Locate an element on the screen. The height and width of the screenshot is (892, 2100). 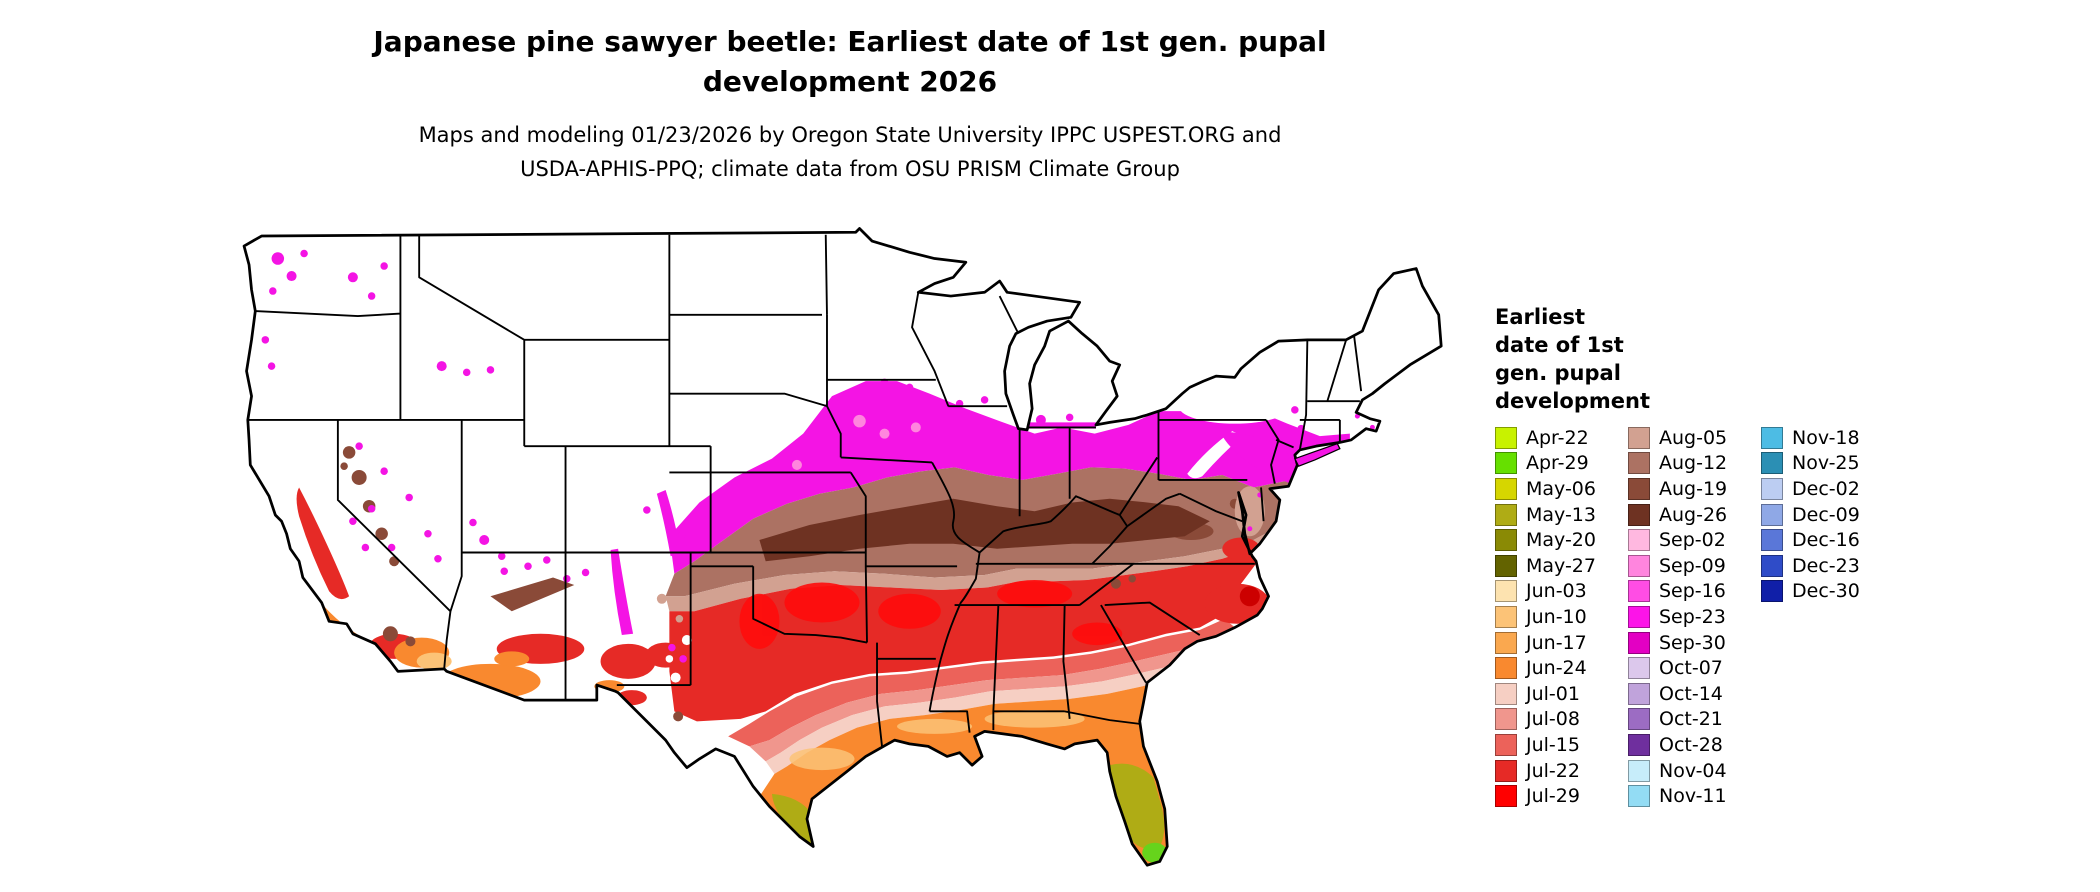
legend-label: Nov-11 is located at coordinates (1693, 796).